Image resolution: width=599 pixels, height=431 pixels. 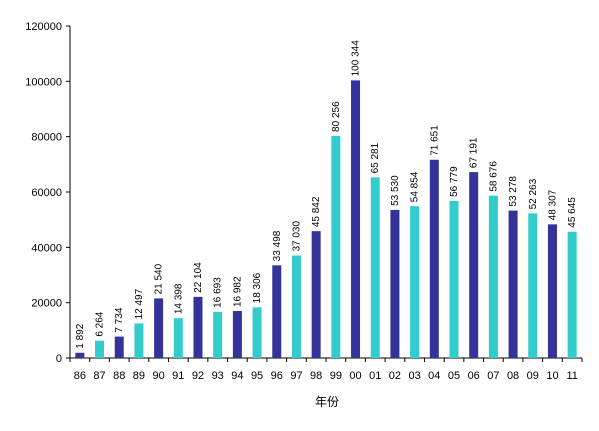 I want to click on y-tick-label: 40000, so click(x=46, y=248).